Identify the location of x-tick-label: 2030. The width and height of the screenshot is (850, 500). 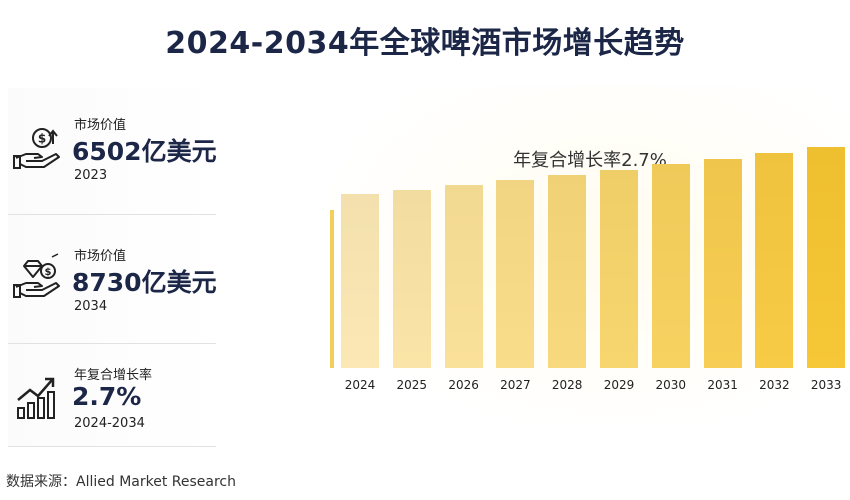
(671, 385).